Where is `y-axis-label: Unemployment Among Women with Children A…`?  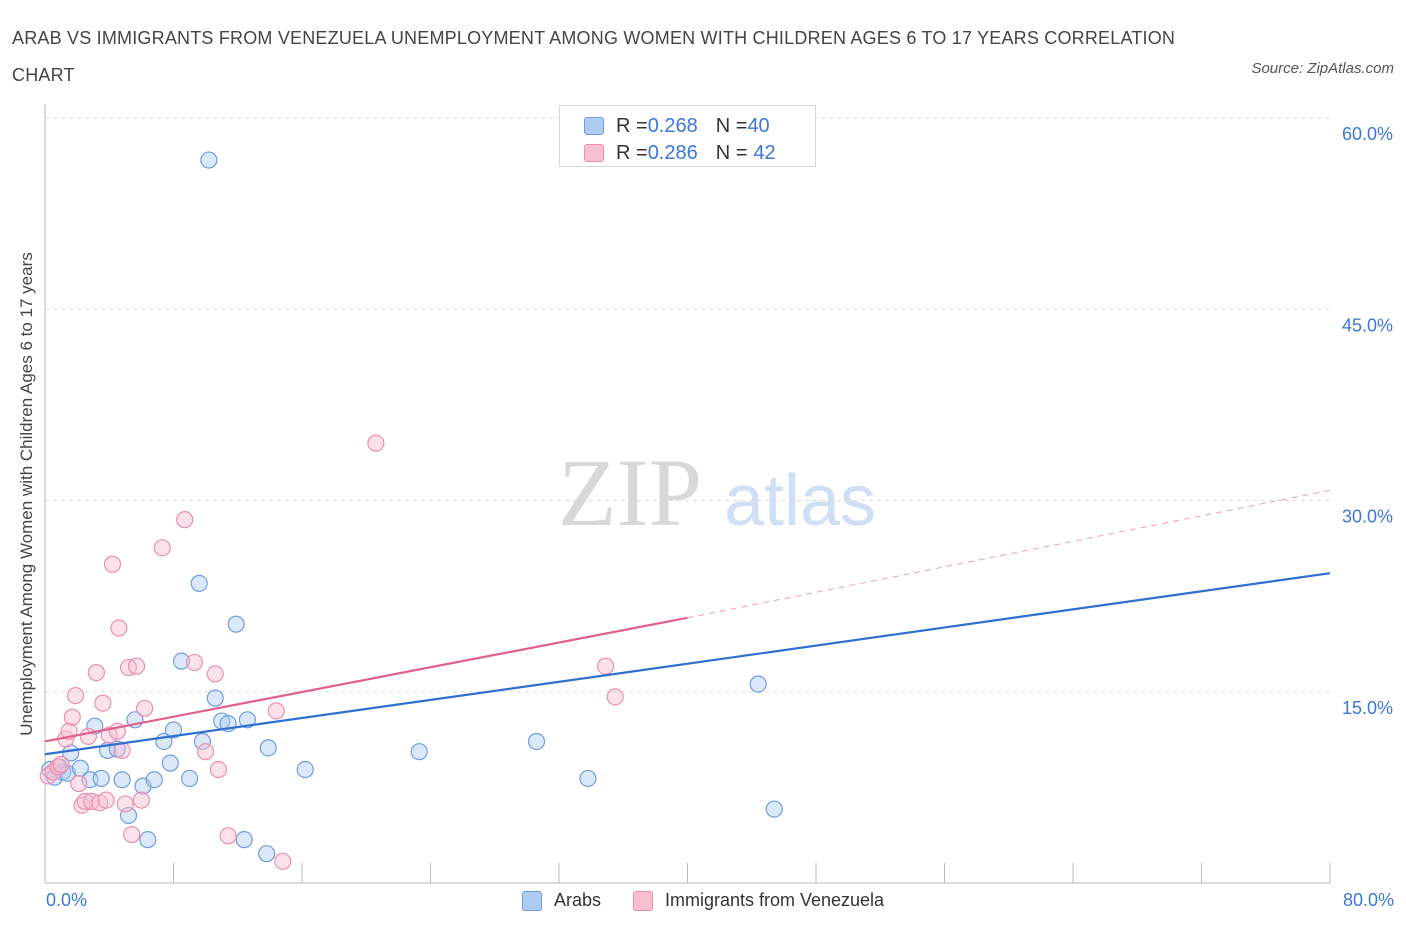
y-axis-label: Unemployment Among Women with Children A… is located at coordinates (26, 494).